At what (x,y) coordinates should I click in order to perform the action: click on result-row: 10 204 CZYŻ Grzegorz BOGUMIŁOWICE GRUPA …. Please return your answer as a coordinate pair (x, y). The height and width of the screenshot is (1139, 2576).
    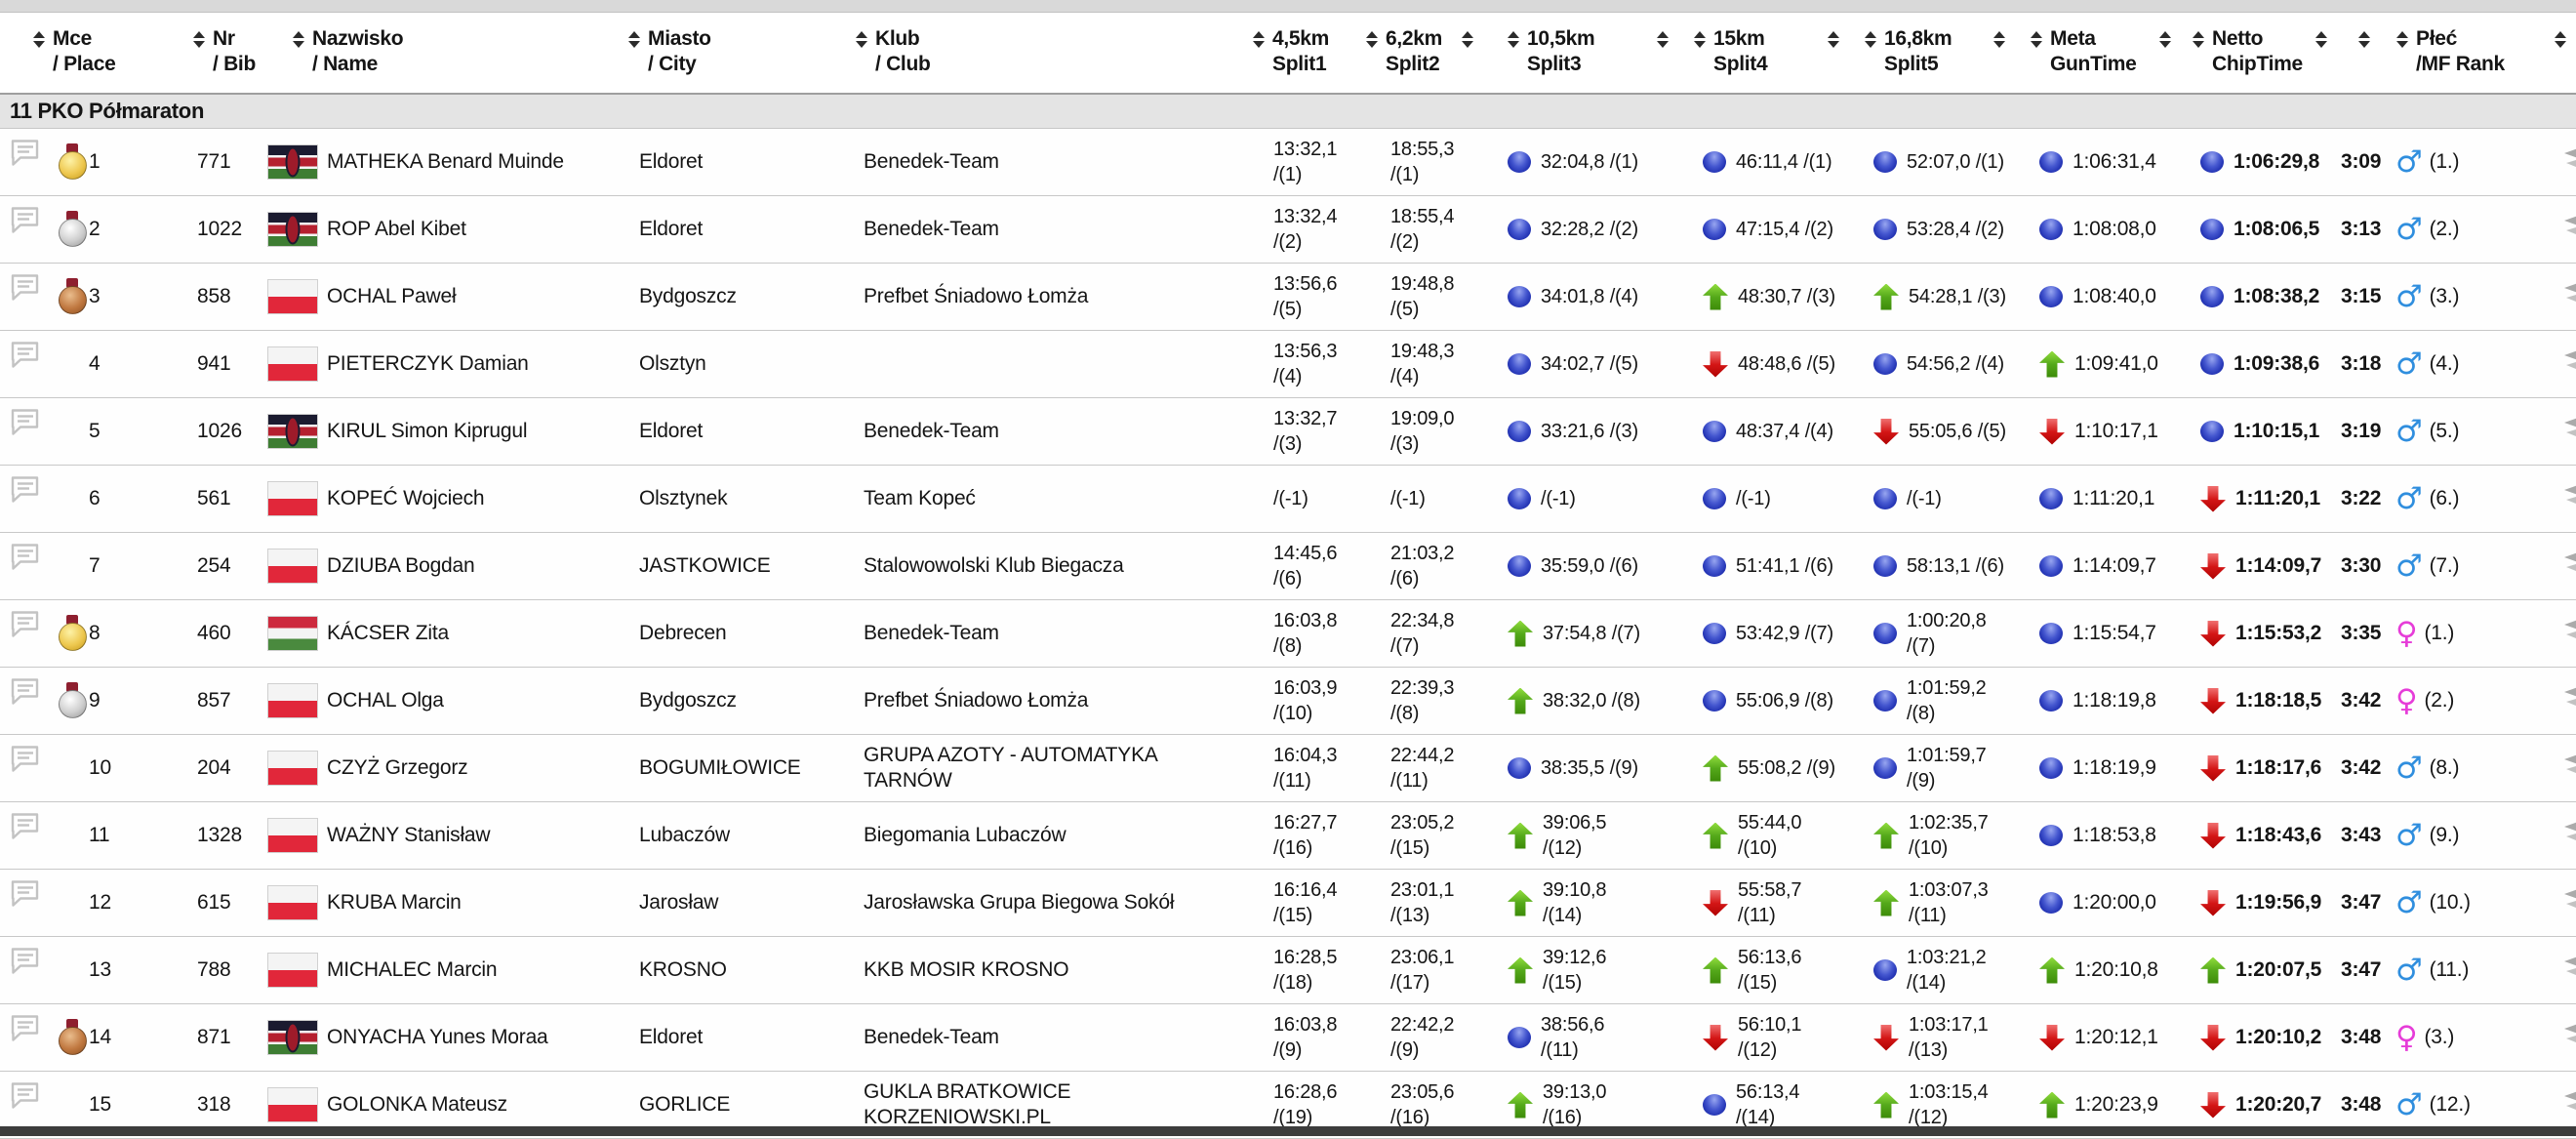
    Looking at the image, I should click on (1288, 768).